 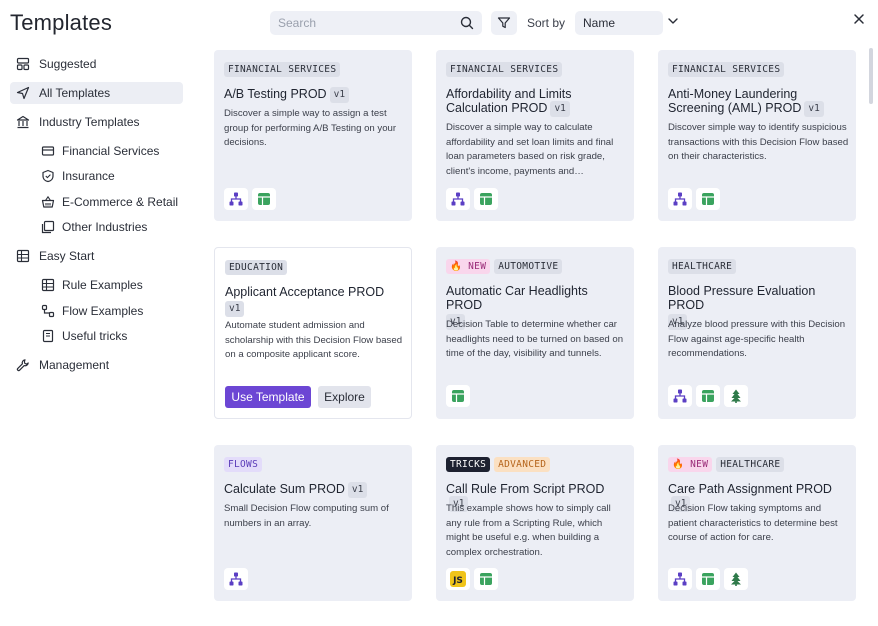 What do you see at coordinates (467, 23) in the screenshot?
I see `search-icon` at bounding box center [467, 23].